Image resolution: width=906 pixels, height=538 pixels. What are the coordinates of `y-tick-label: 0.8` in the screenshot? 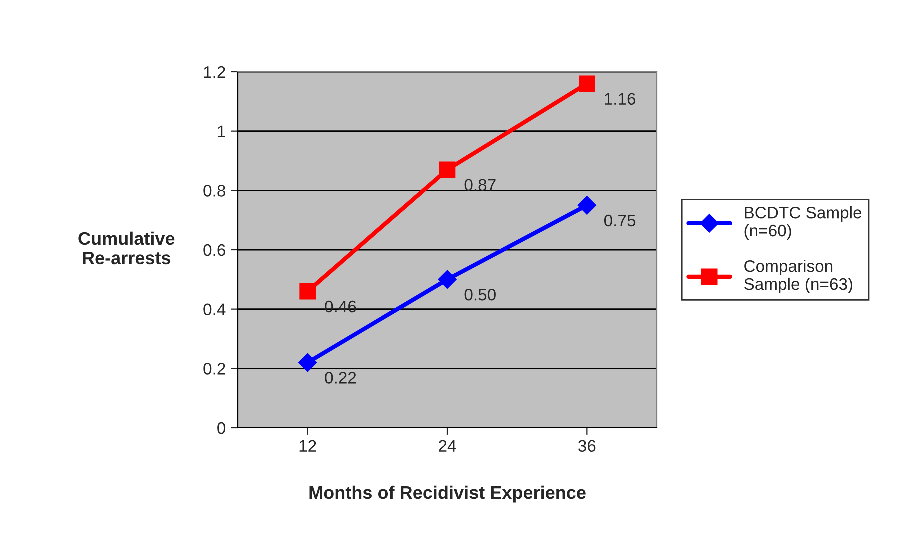 It's located at (215, 191).